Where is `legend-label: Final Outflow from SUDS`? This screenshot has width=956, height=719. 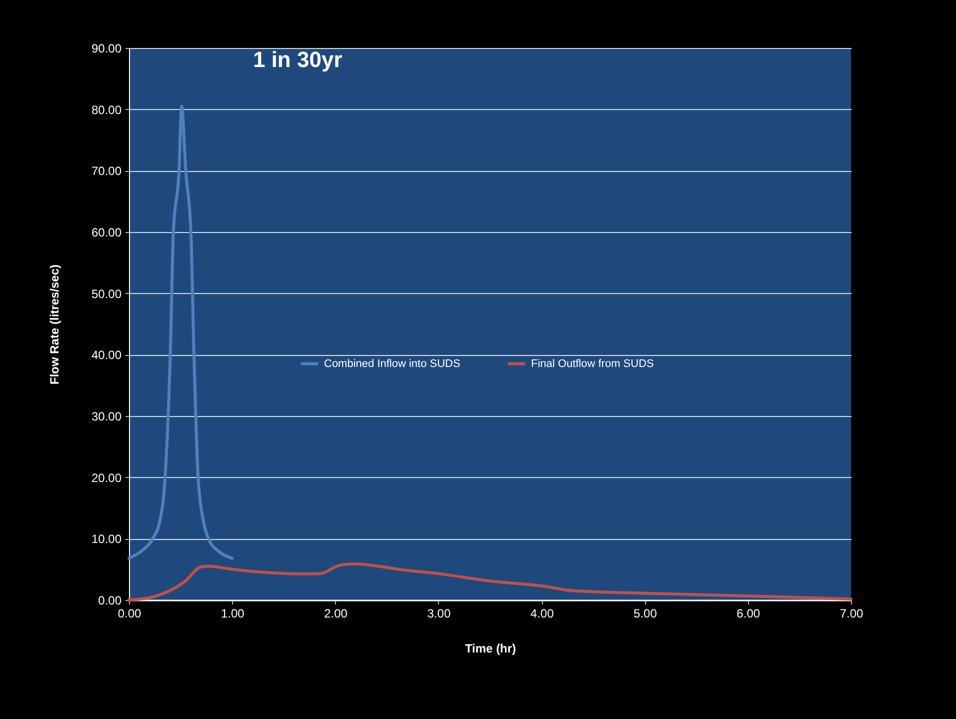
legend-label: Final Outflow from SUDS is located at coordinates (592, 364).